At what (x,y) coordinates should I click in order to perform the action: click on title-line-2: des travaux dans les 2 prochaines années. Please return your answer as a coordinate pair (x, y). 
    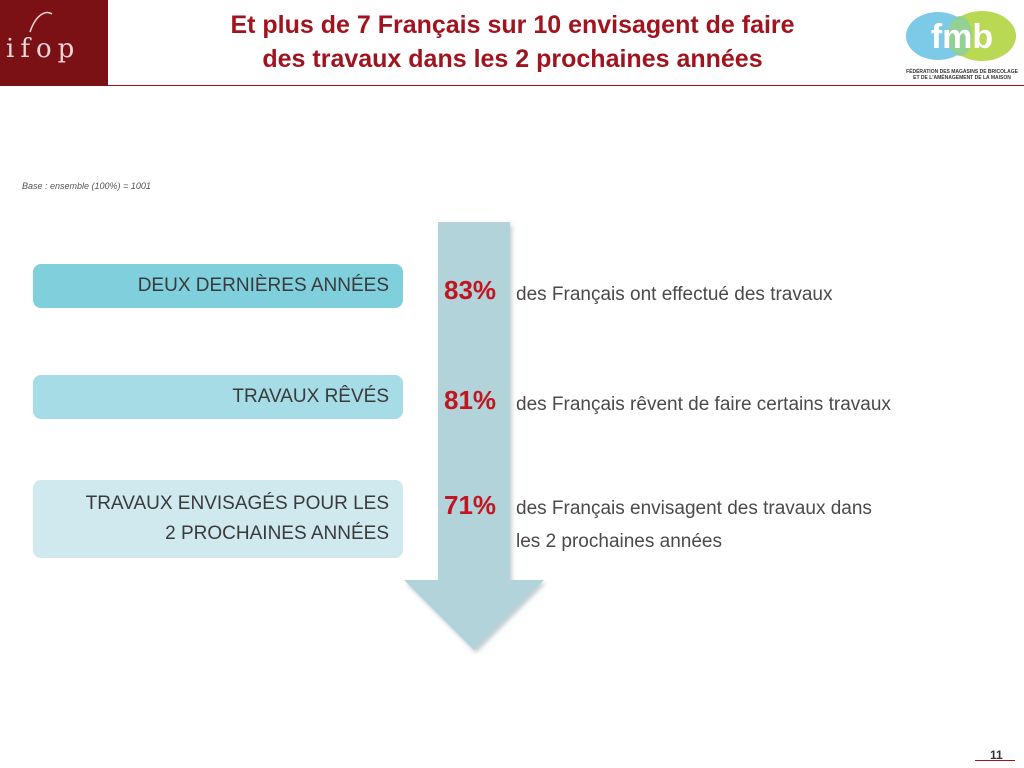
    Looking at the image, I should click on (512, 59).